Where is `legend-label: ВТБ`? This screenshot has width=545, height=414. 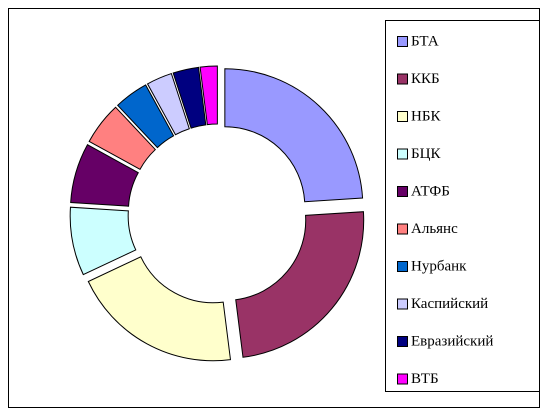
legend-label: ВТБ is located at coordinates (425, 379).